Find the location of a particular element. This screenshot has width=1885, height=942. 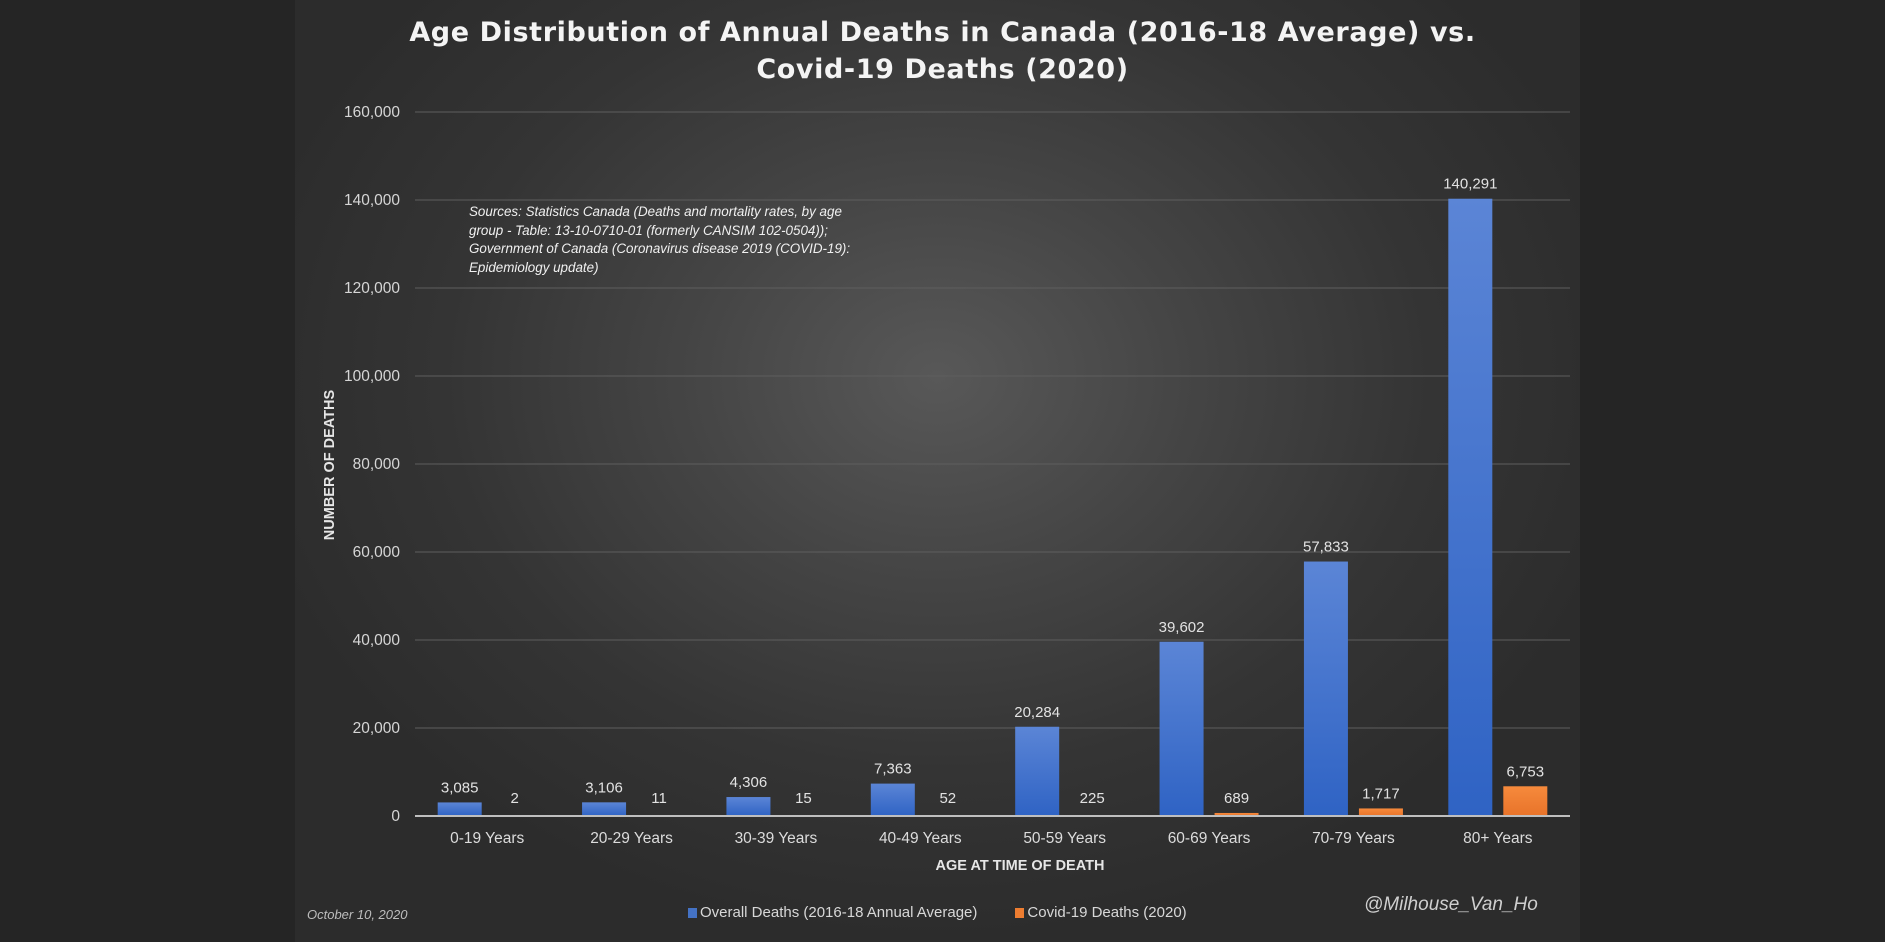

data-label-overall: 3,106 is located at coordinates (604, 787).